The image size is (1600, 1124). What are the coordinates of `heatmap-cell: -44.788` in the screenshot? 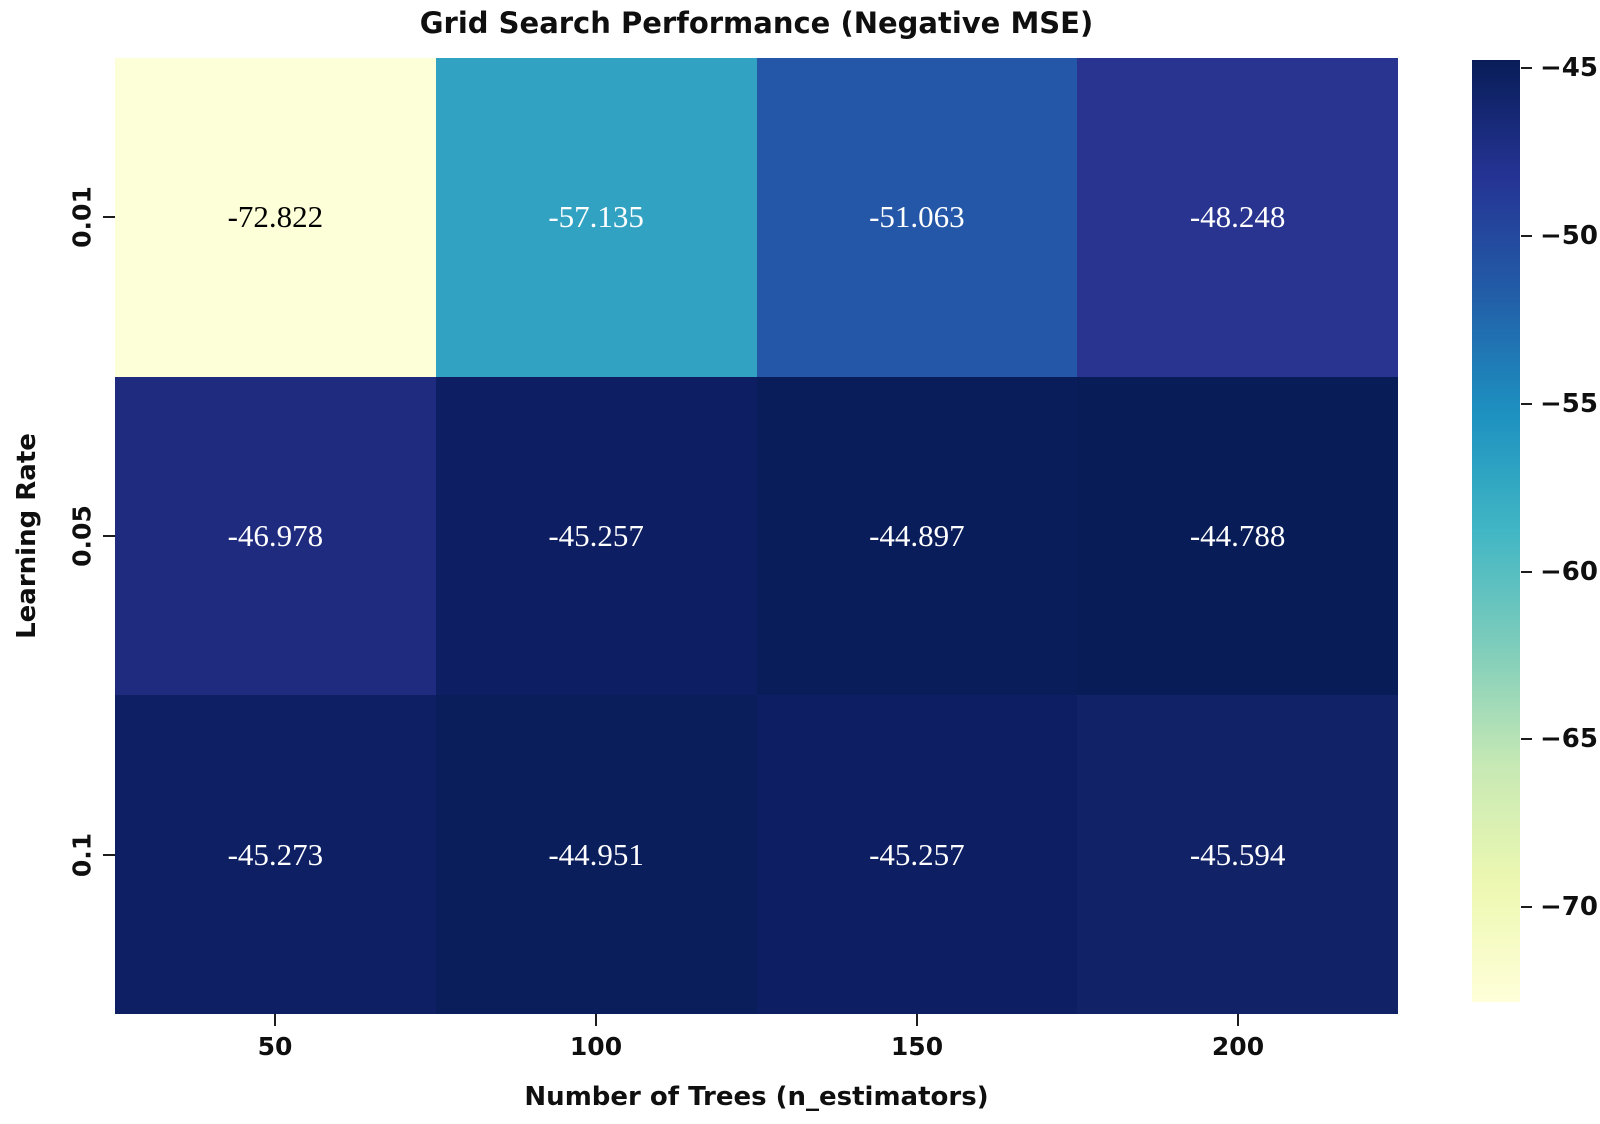 It's located at (1237, 536).